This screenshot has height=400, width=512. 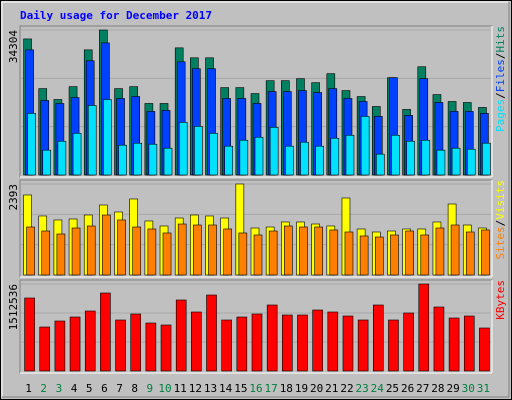 I want to click on x-tick-label: 16, so click(x=255, y=388).